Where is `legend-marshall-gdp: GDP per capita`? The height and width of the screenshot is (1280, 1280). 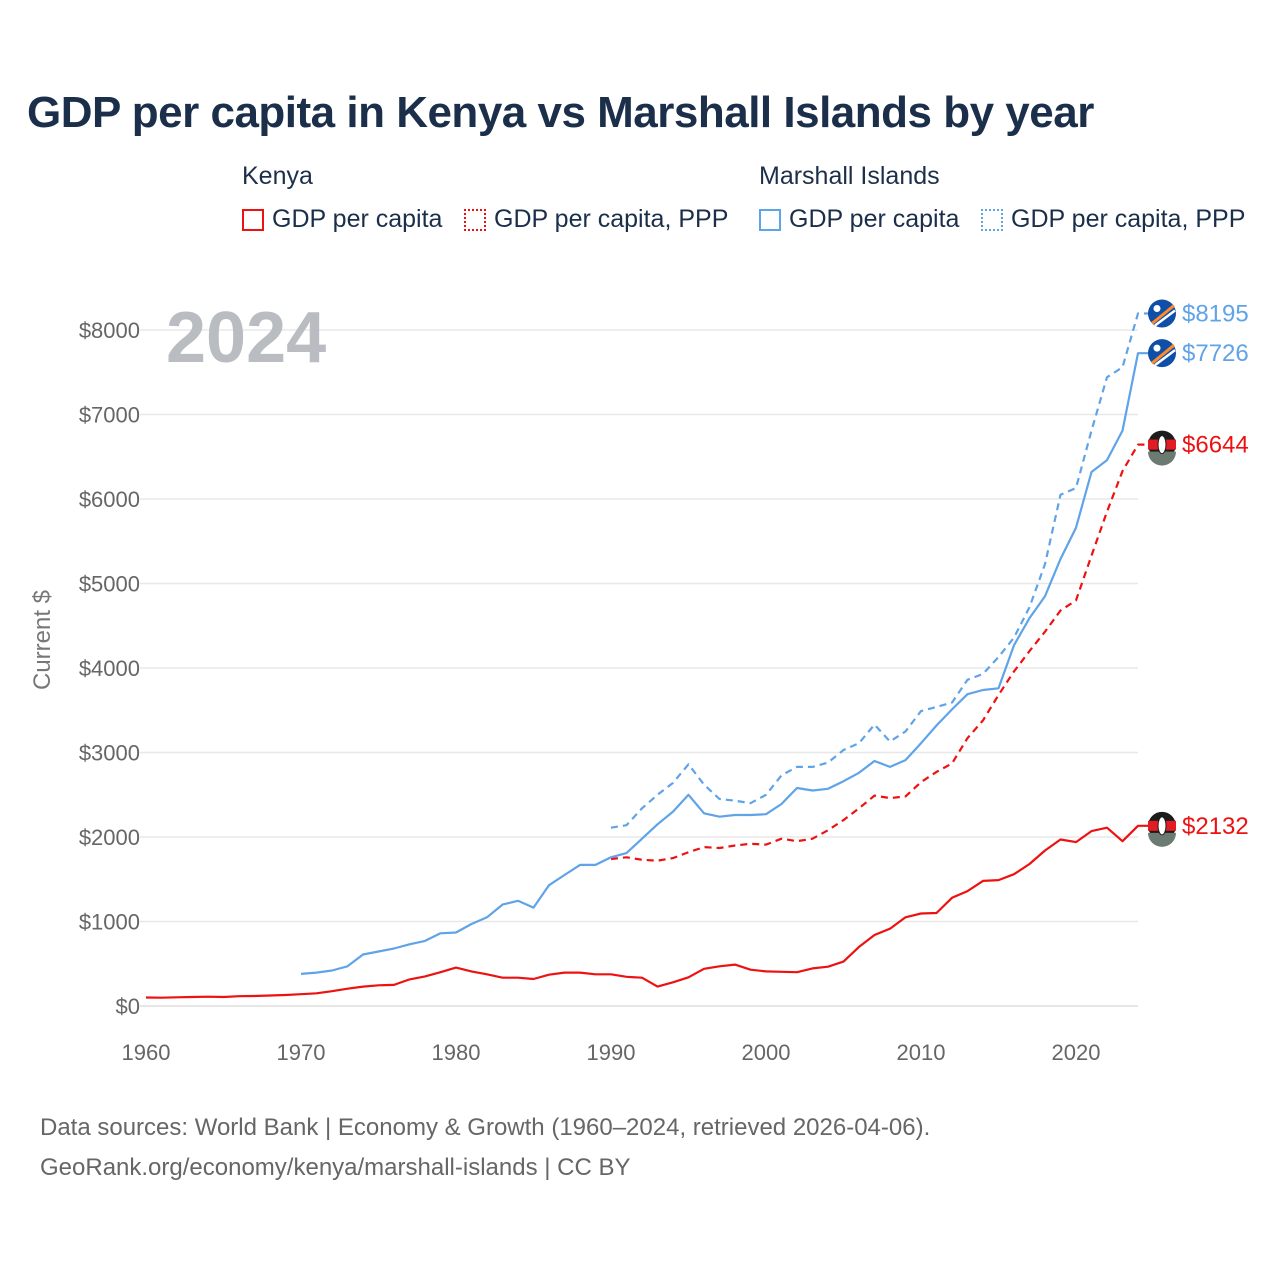 legend-marshall-gdp: GDP per capita is located at coordinates (859, 219).